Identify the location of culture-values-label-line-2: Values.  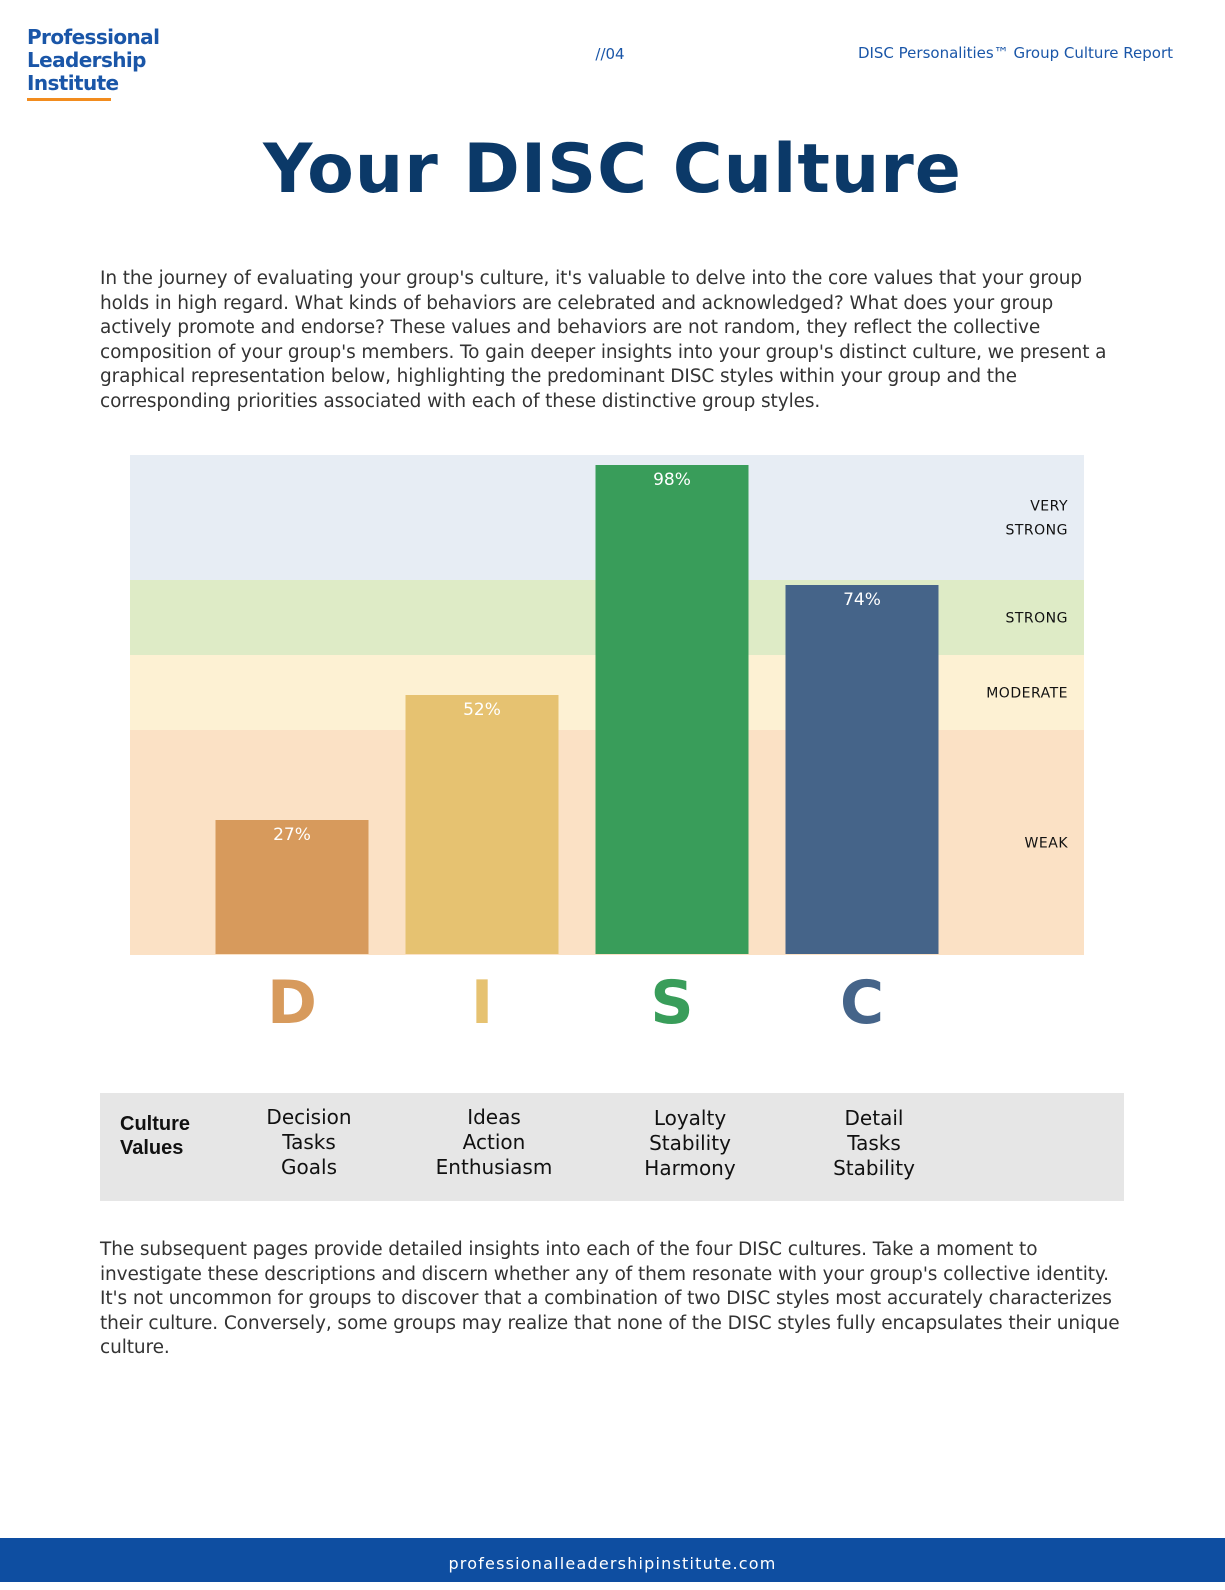
(152, 1148).